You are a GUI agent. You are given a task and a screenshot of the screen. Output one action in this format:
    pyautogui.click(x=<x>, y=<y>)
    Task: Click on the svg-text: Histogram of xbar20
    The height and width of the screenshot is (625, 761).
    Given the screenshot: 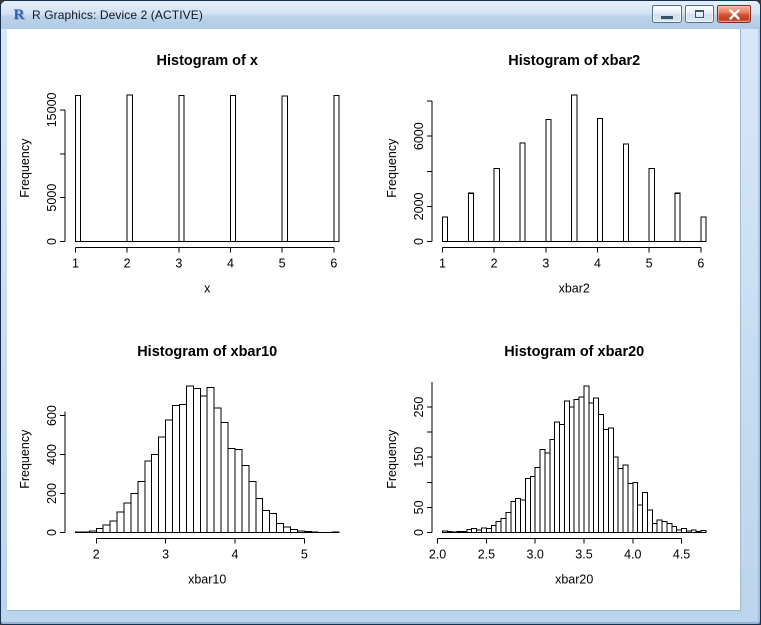 What is the action you would take?
    pyautogui.click(x=574, y=352)
    